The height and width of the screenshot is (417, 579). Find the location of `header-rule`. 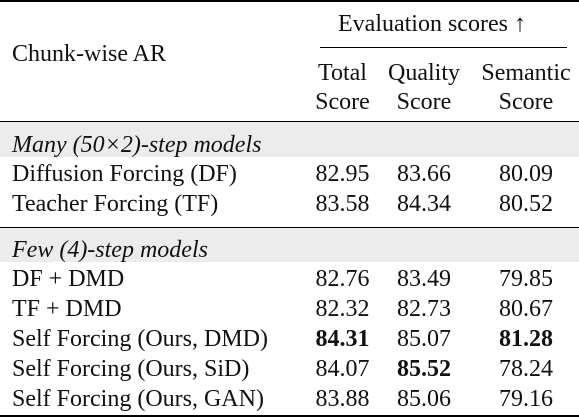

header-rule is located at coordinates (289, 121).